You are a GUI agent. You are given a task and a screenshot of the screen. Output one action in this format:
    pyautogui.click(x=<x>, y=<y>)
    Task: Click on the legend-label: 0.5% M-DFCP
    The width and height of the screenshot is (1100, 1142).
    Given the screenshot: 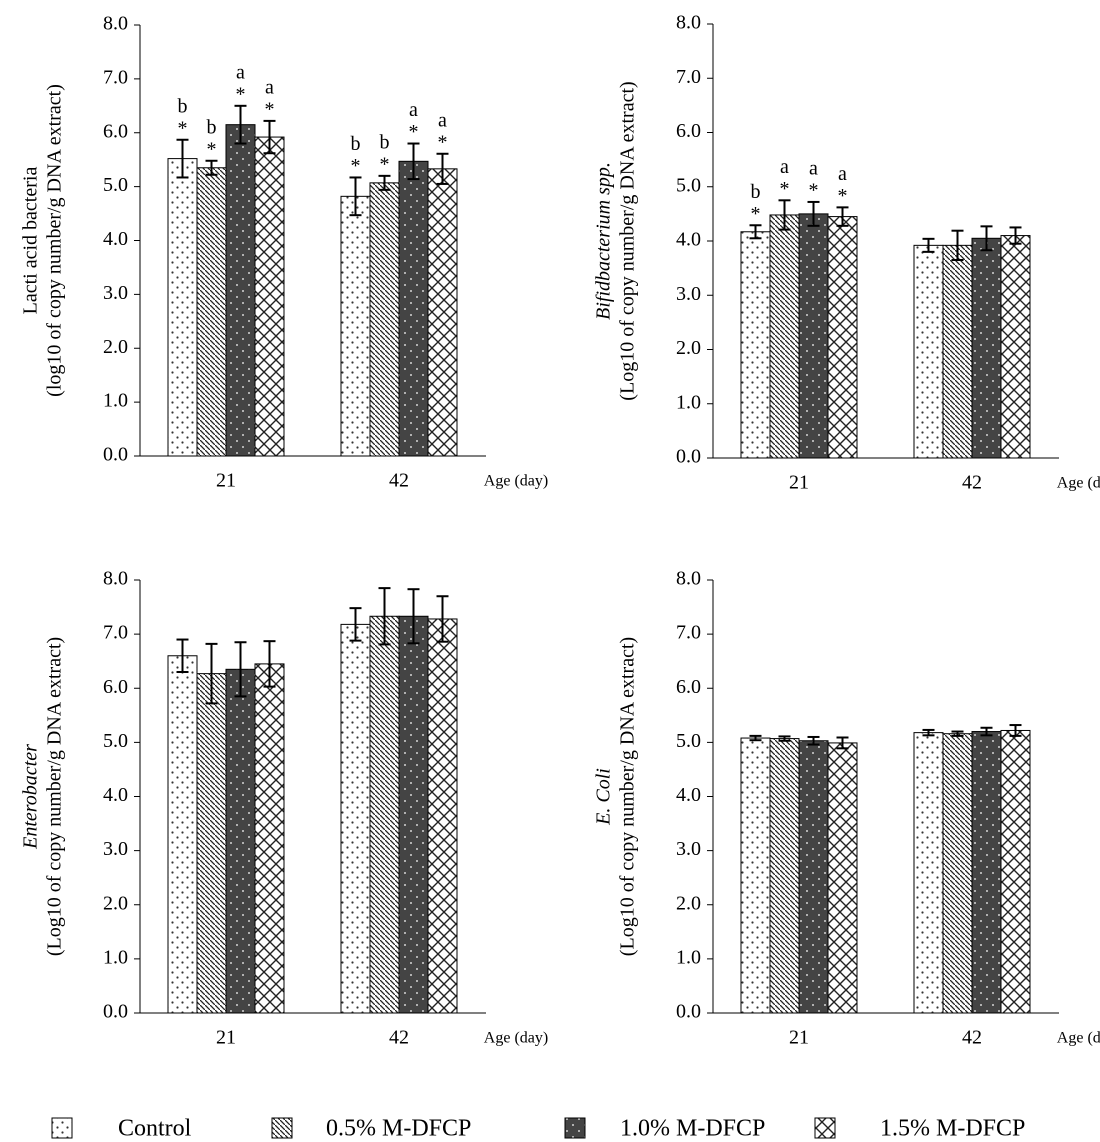 What is the action you would take?
    pyautogui.click(x=398, y=1129)
    